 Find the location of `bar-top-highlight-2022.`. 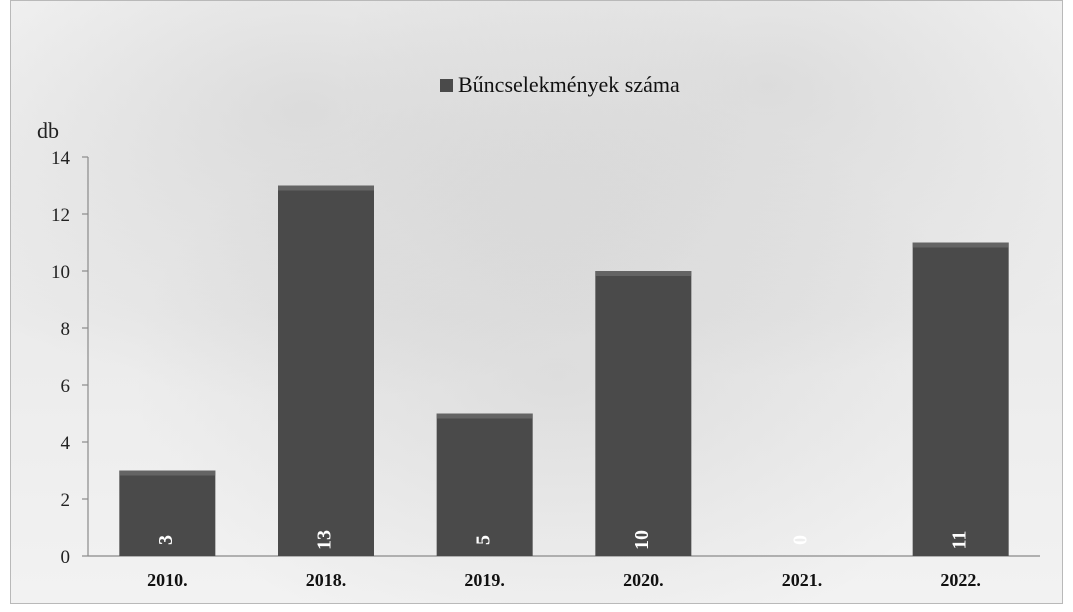

bar-top-highlight-2022. is located at coordinates (960, 245).